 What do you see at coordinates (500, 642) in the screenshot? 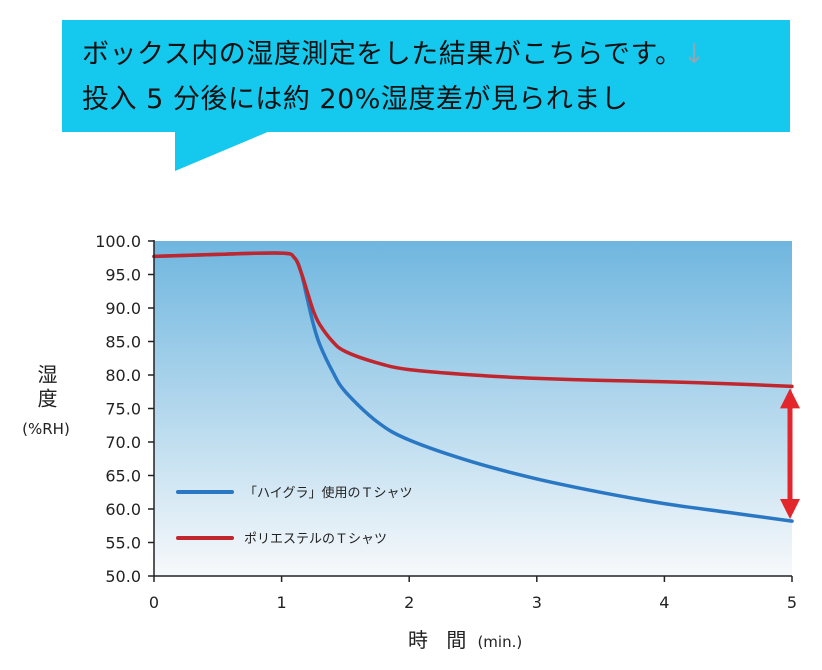
I see `x-axis-label-unit: (min.)` at bounding box center [500, 642].